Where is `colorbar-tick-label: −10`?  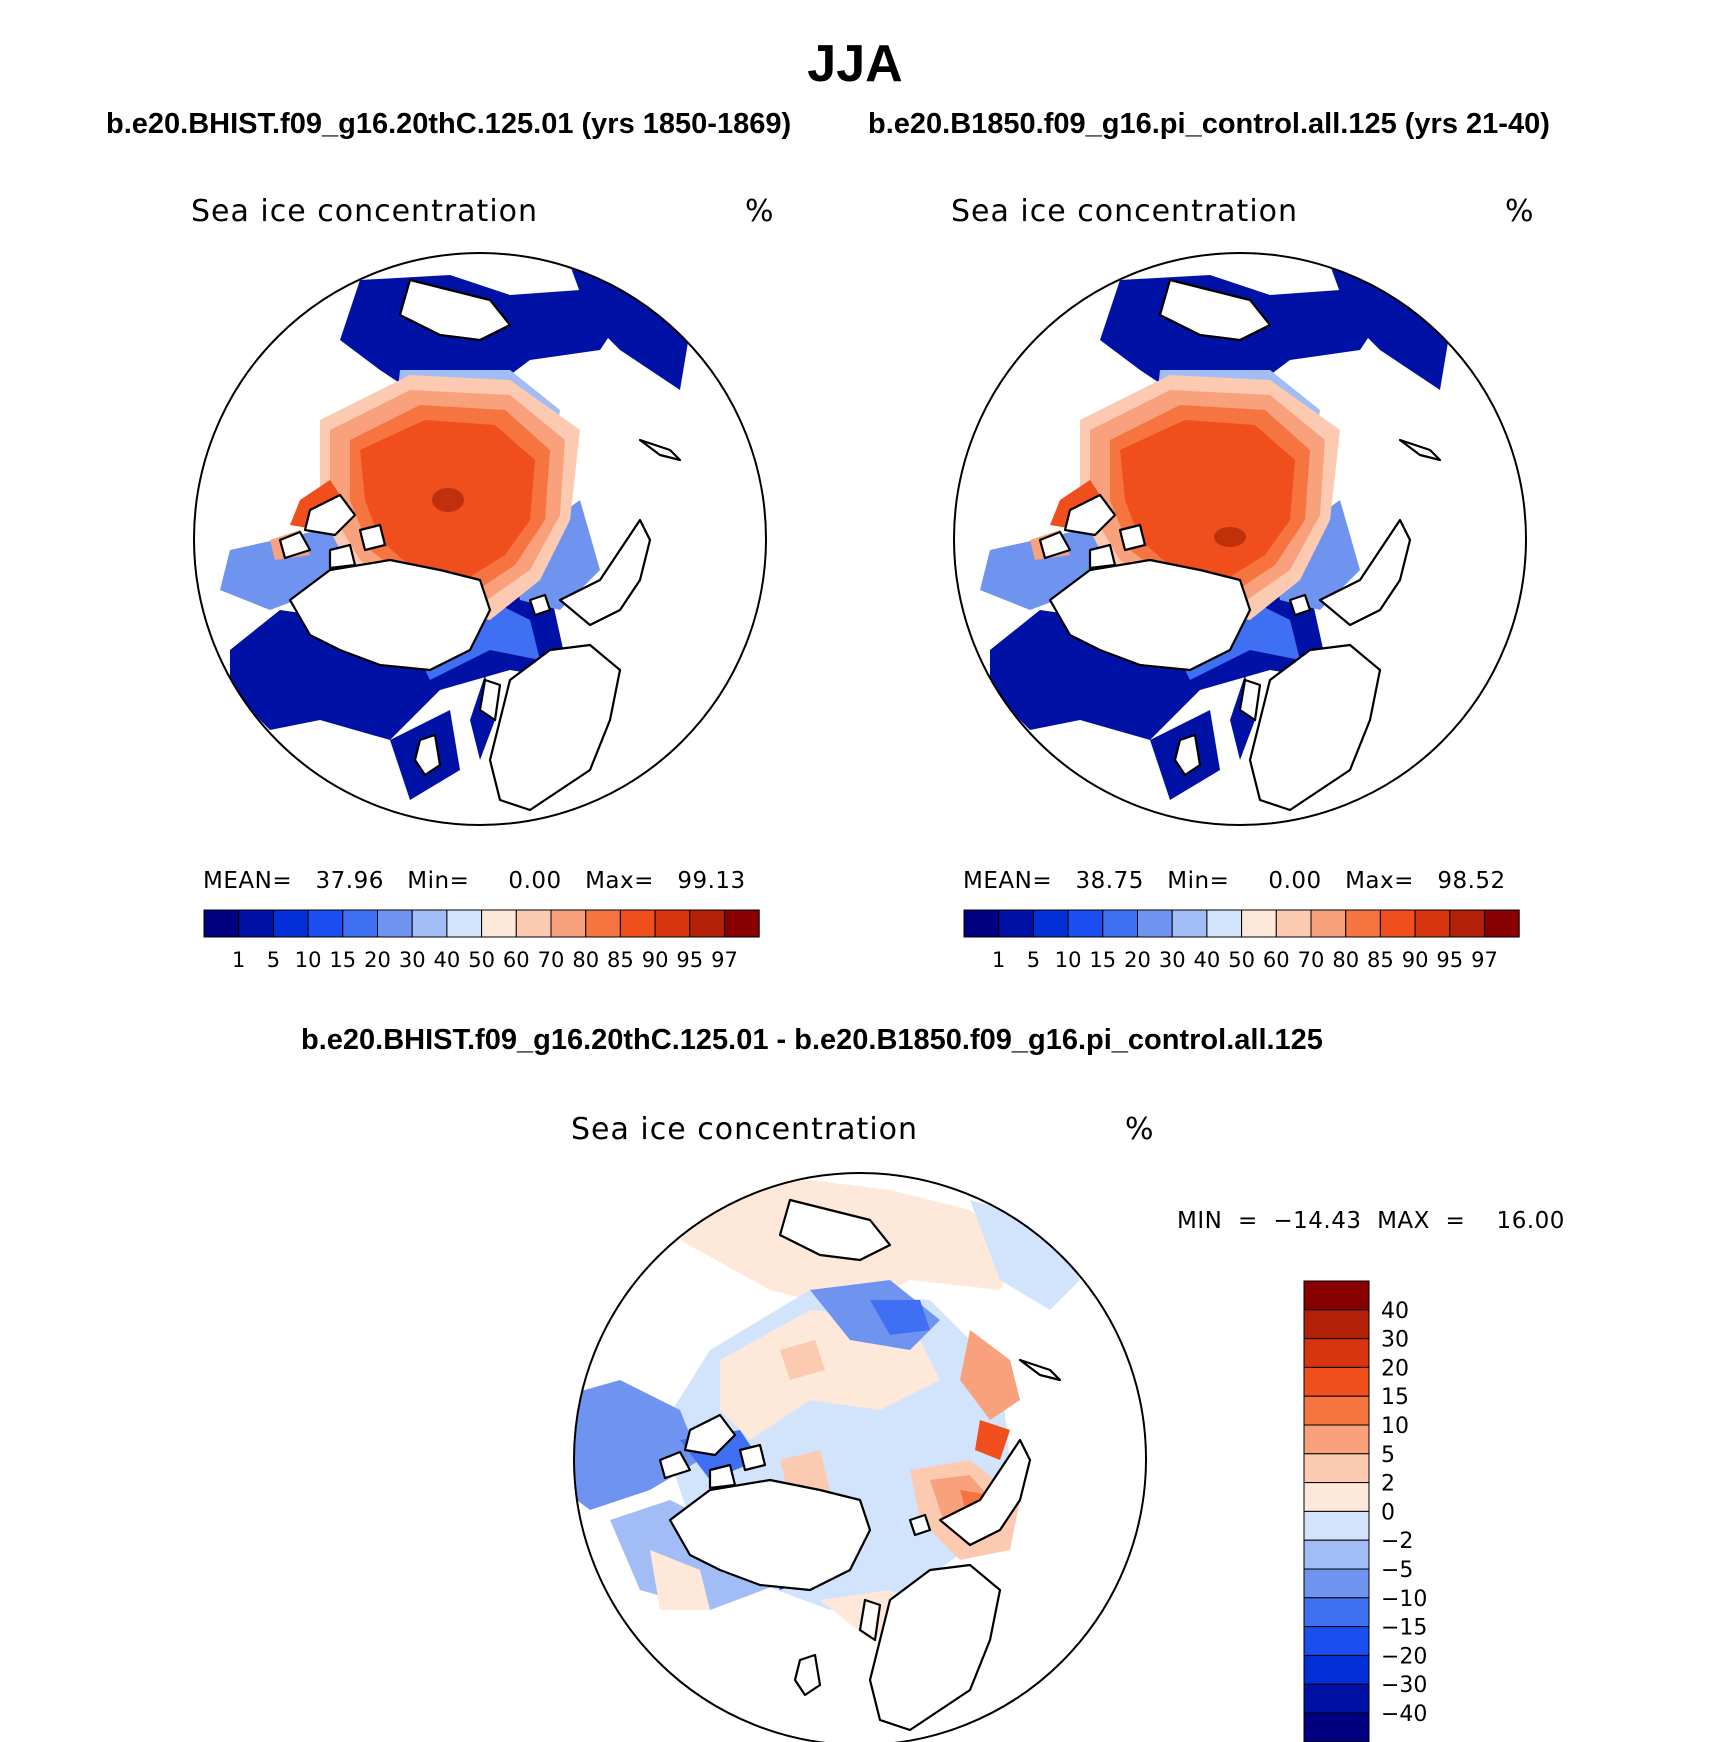 colorbar-tick-label: −10 is located at coordinates (1404, 1599).